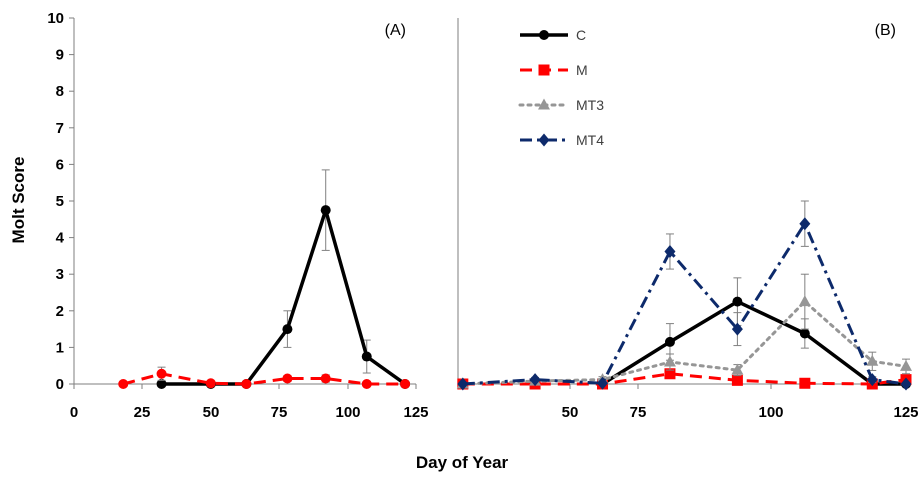 The height and width of the screenshot is (480, 922). I want to click on y-tick-label: 8, so click(60, 91).